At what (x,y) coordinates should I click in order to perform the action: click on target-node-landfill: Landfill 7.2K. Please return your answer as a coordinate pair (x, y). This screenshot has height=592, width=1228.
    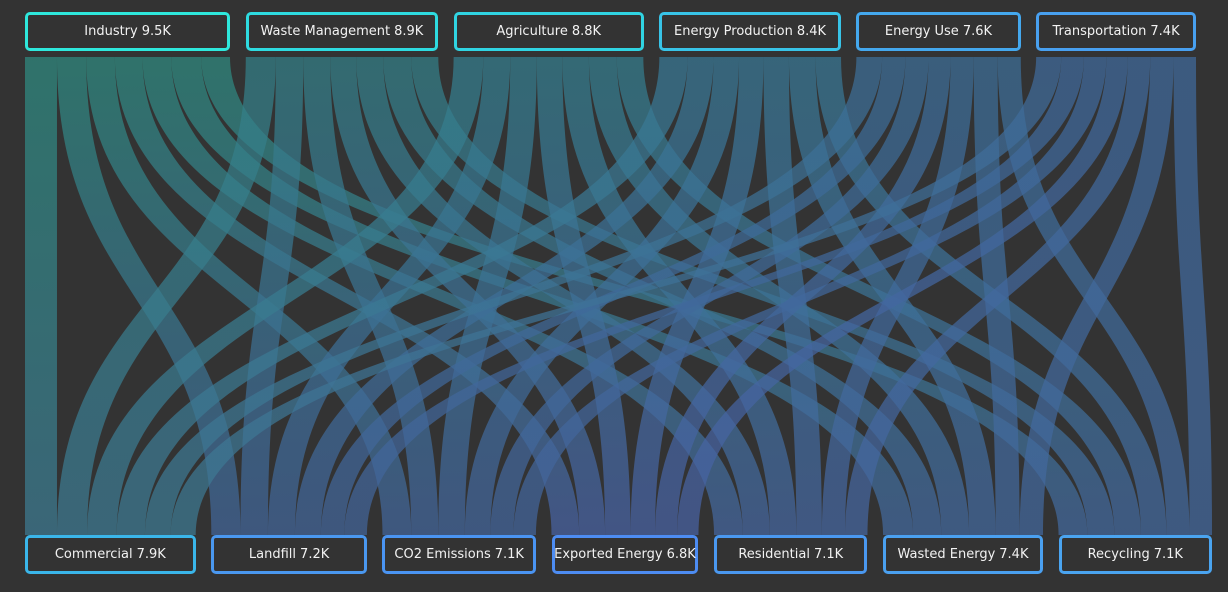
    Looking at the image, I should click on (289, 554).